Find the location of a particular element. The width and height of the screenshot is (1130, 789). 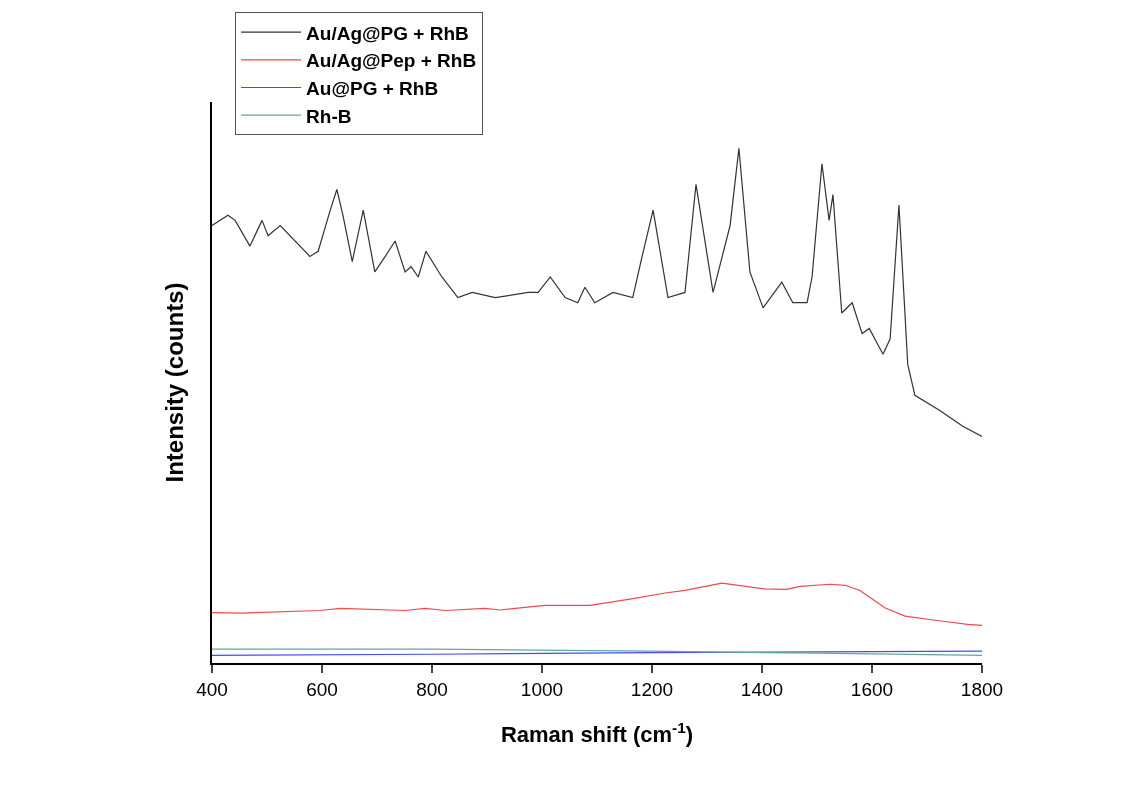

y-axis-title: Intensity (counts) is located at coordinates (174, 382).